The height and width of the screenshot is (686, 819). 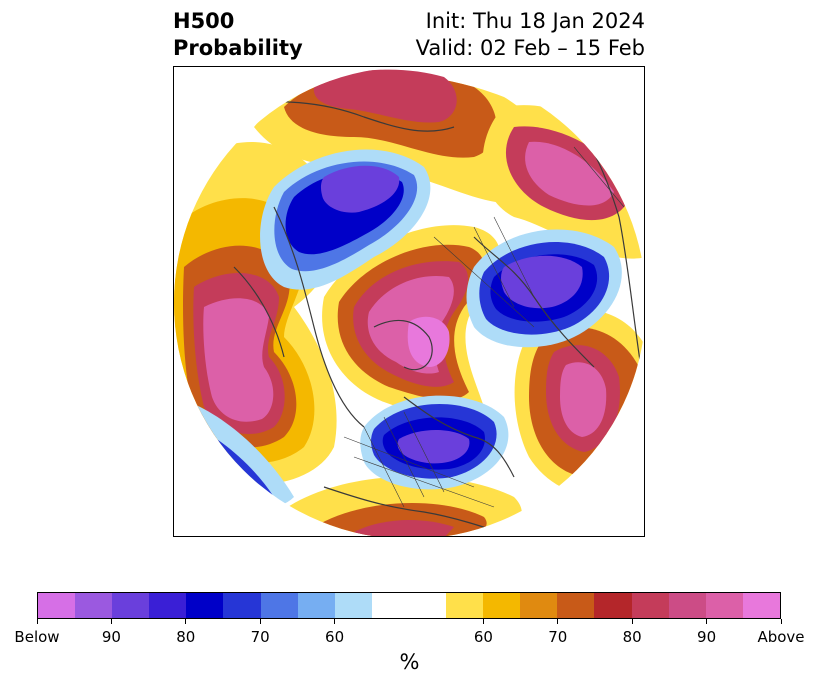 What do you see at coordinates (345, 219) in the screenshot?
I see `below-anomaly-northwest` at bounding box center [345, 219].